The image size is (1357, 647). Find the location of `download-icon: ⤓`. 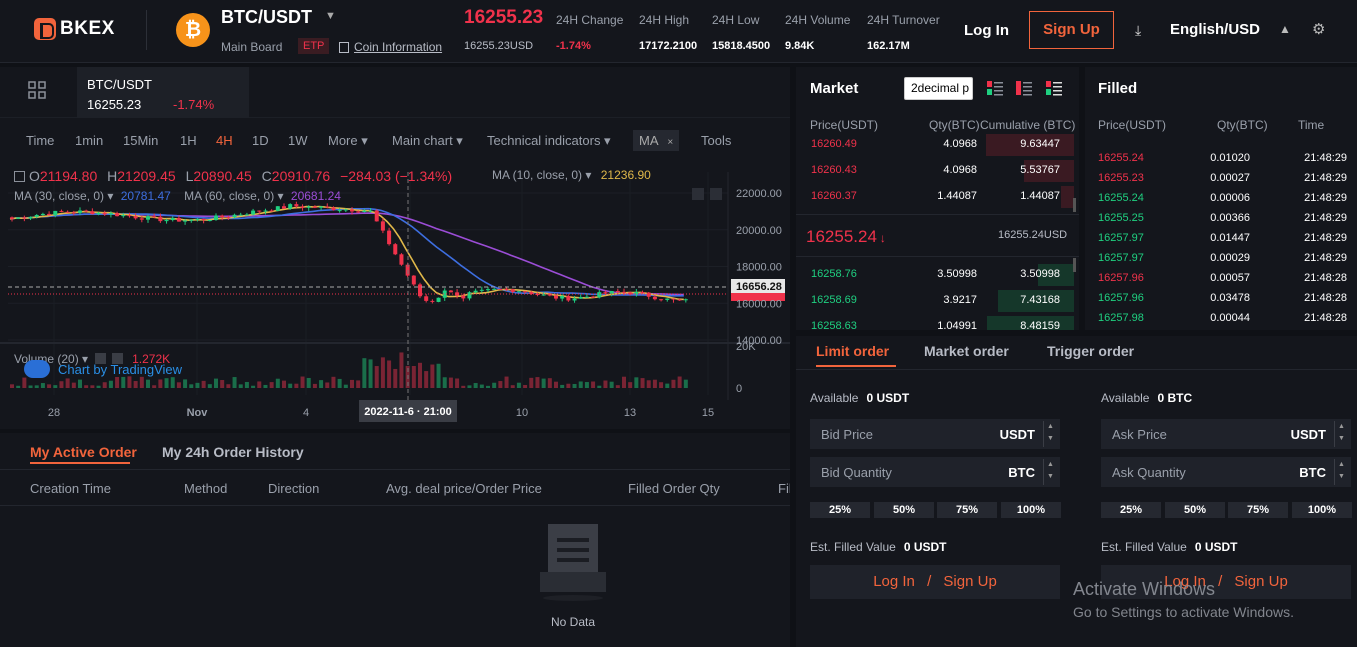

download-icon: ⤓ is located at coordinates (1138, 30).